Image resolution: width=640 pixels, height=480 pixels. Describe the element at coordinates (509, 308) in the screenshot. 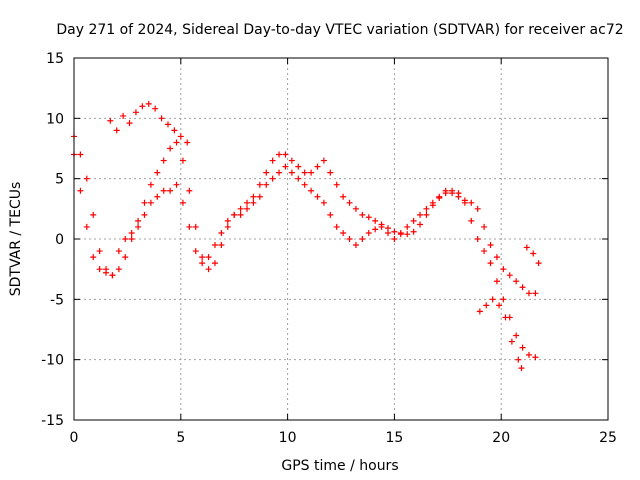

I see `series-late-segments` at that location.